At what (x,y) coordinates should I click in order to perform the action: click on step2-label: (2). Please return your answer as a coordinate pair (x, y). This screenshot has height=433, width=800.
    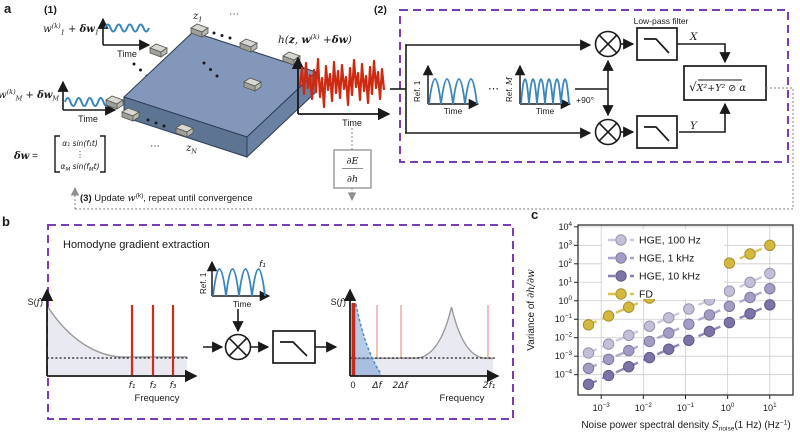
    Looking at the image, I should click on (380, 10).